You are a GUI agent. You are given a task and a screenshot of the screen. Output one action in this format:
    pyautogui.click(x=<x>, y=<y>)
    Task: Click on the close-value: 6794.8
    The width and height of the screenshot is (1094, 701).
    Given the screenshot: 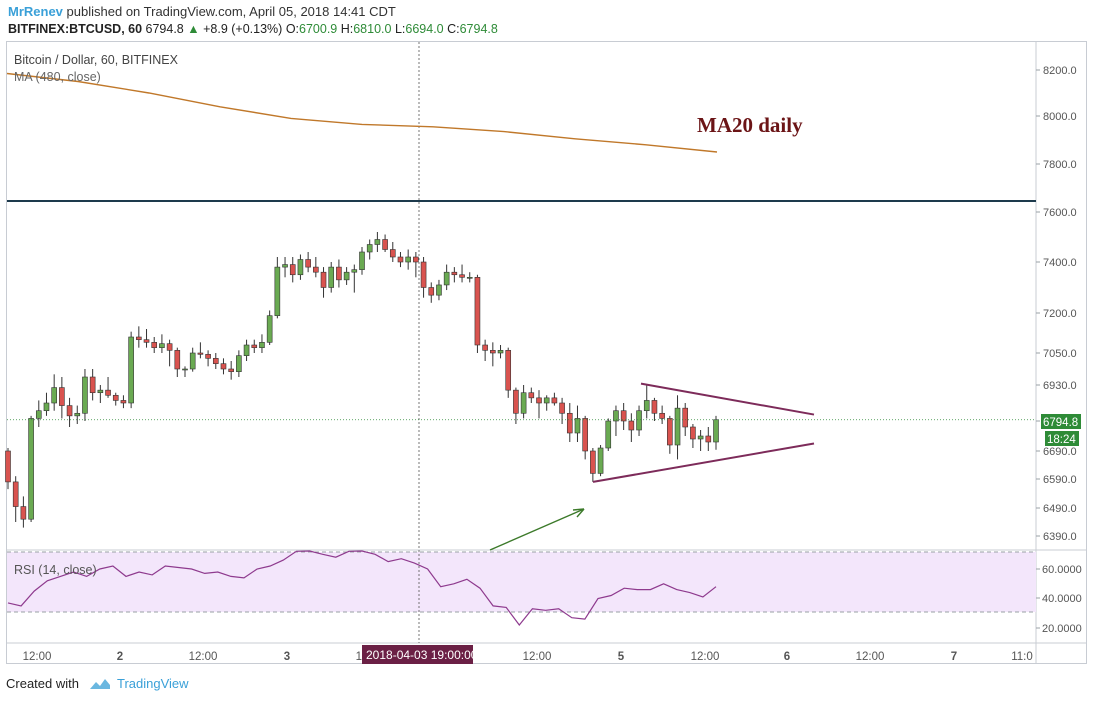 What is the action you would take?
    pyautogui.click(x=478, y=29)
    